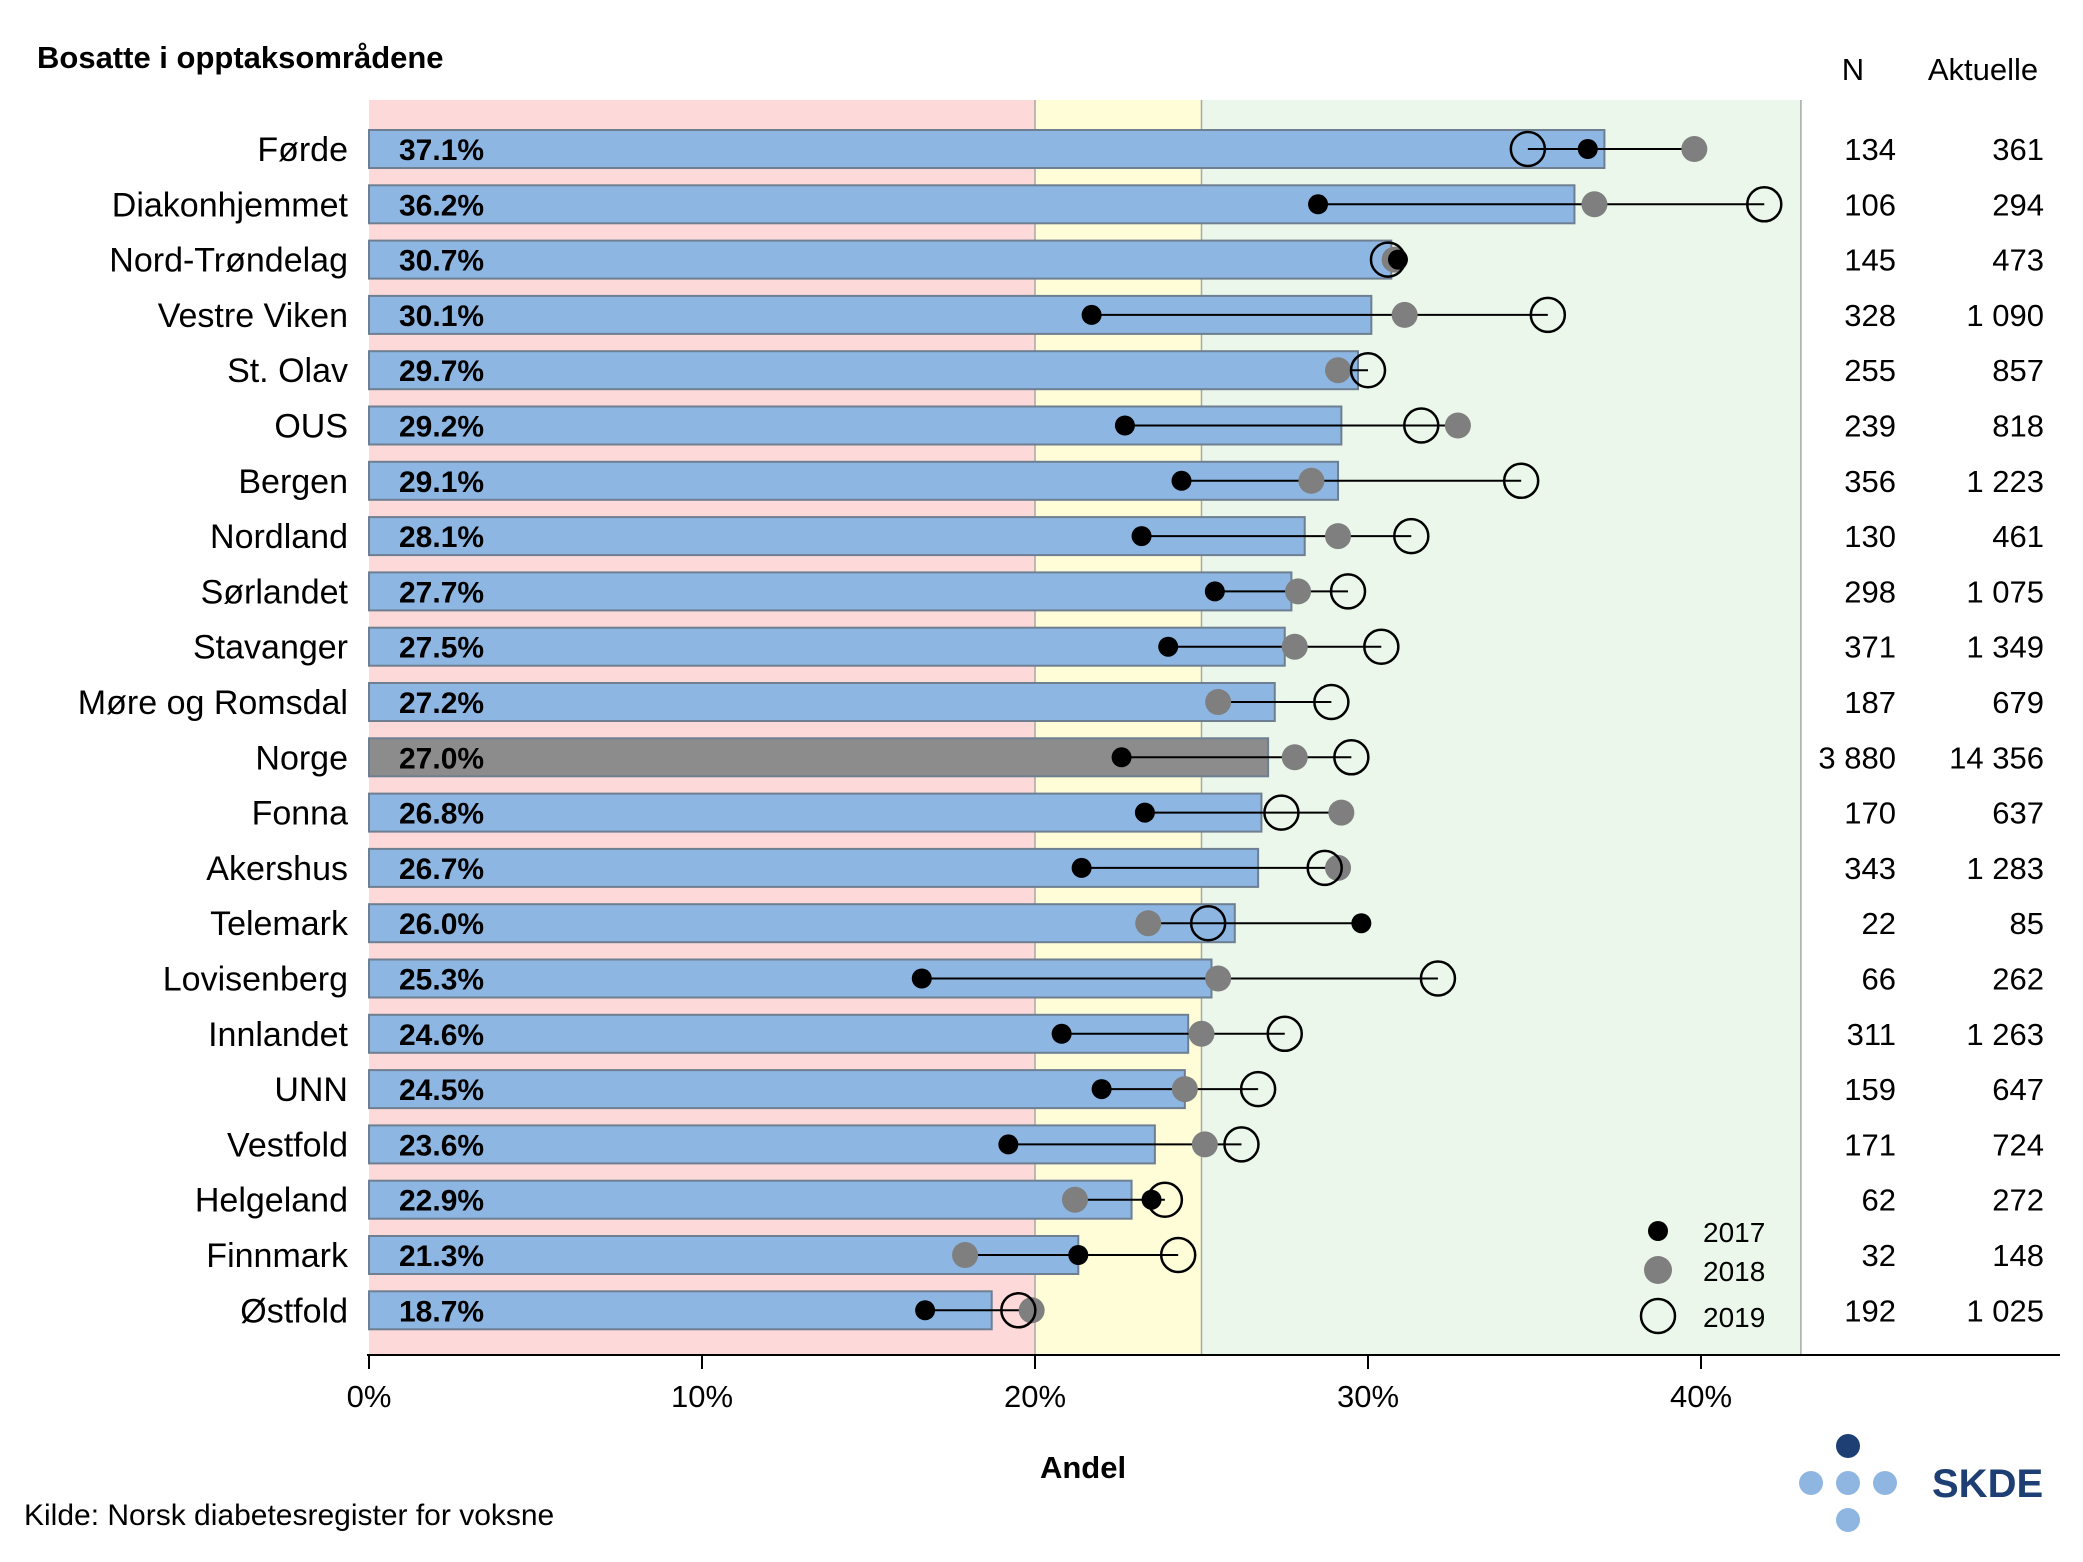 This screenshot has height=1562, width=2083. I want to click on n-value-10: 187, so click(1870, 702).